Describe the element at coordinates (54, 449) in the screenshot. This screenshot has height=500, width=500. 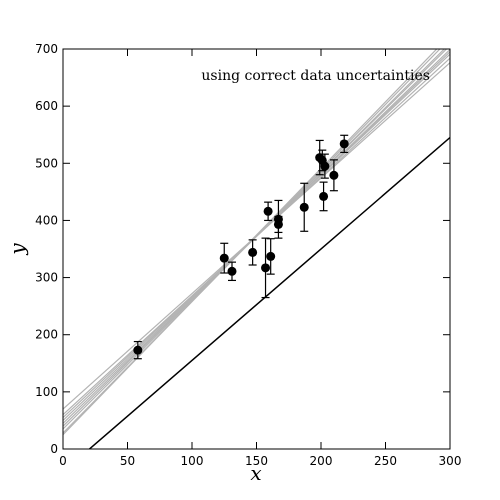
I see `y-tick-label-0: 0` at that location.